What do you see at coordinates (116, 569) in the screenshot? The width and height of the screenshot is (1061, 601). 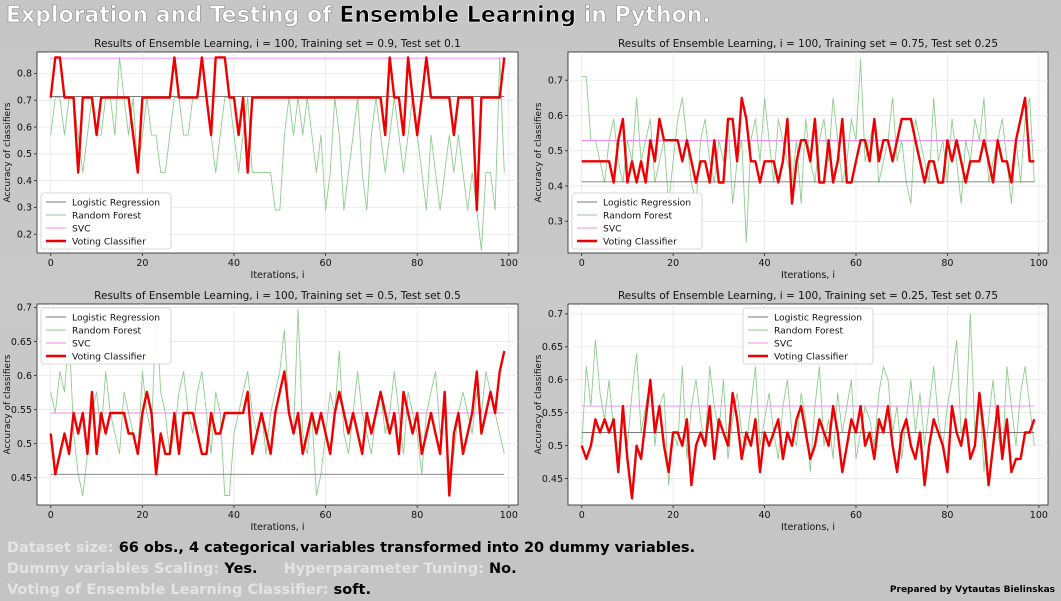 I see `scaling-label: Dummy variables Scaling:` at bounding box center [116, 569].